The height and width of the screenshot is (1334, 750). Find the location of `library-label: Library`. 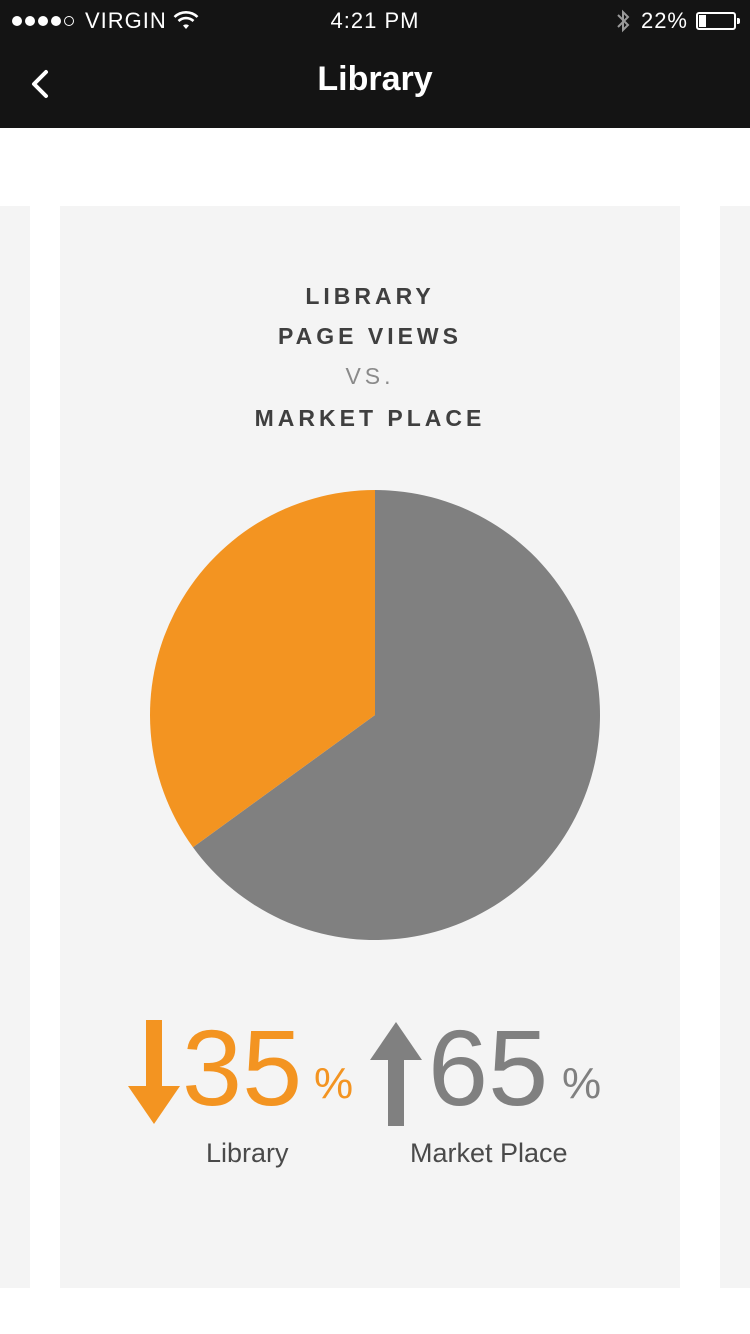

library-label: Library is located at coordinates (247, 1153).